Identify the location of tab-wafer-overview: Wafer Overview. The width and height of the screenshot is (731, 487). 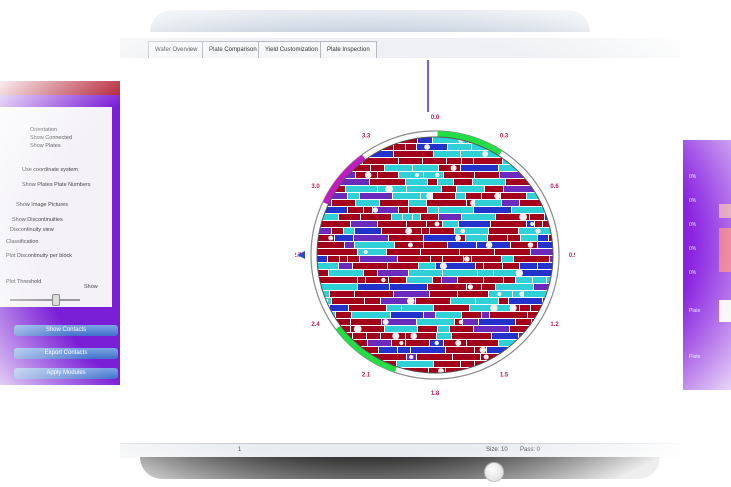
(176, 49).